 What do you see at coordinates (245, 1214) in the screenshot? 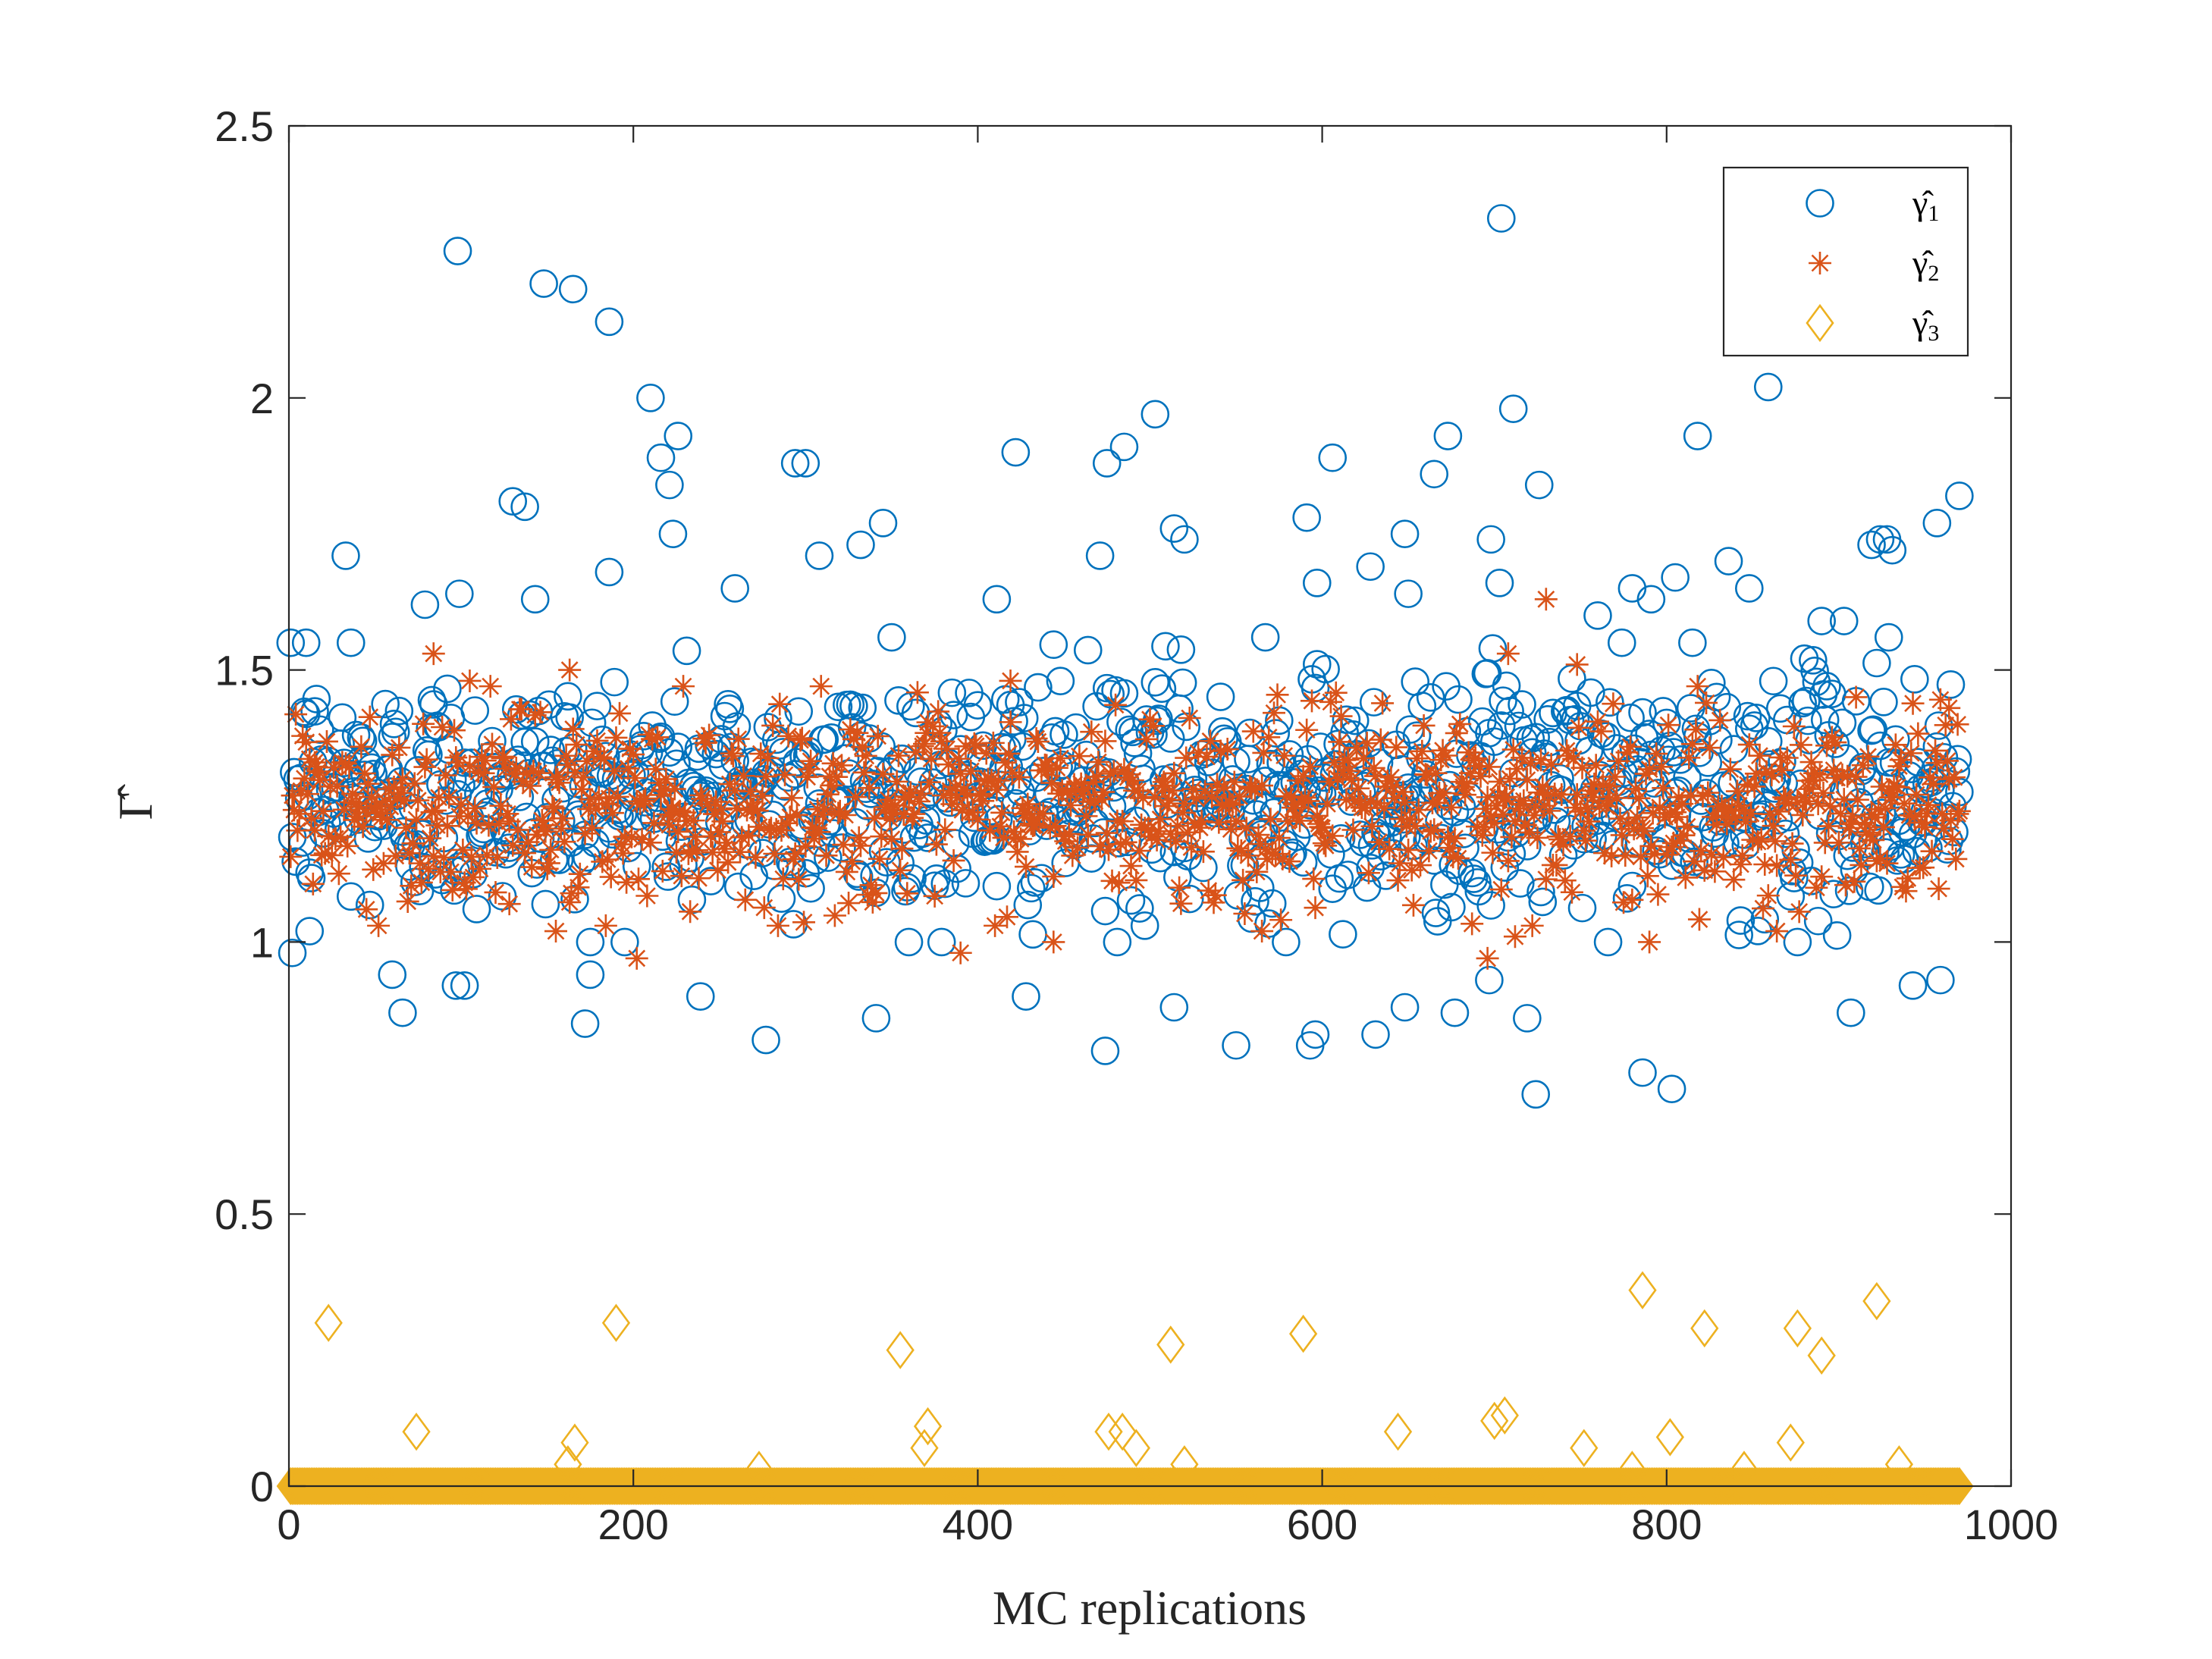
I see `y-tick-label: 0.5` at bounding box center [245, 1214].